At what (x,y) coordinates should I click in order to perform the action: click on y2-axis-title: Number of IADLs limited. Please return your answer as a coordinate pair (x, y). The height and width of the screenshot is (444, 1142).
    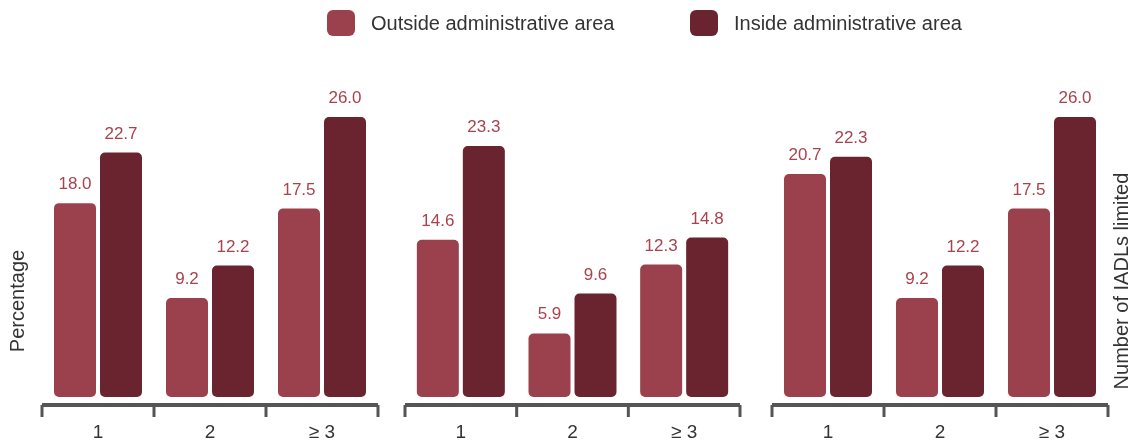
    Looking at the image, I should click on (1121, 281).